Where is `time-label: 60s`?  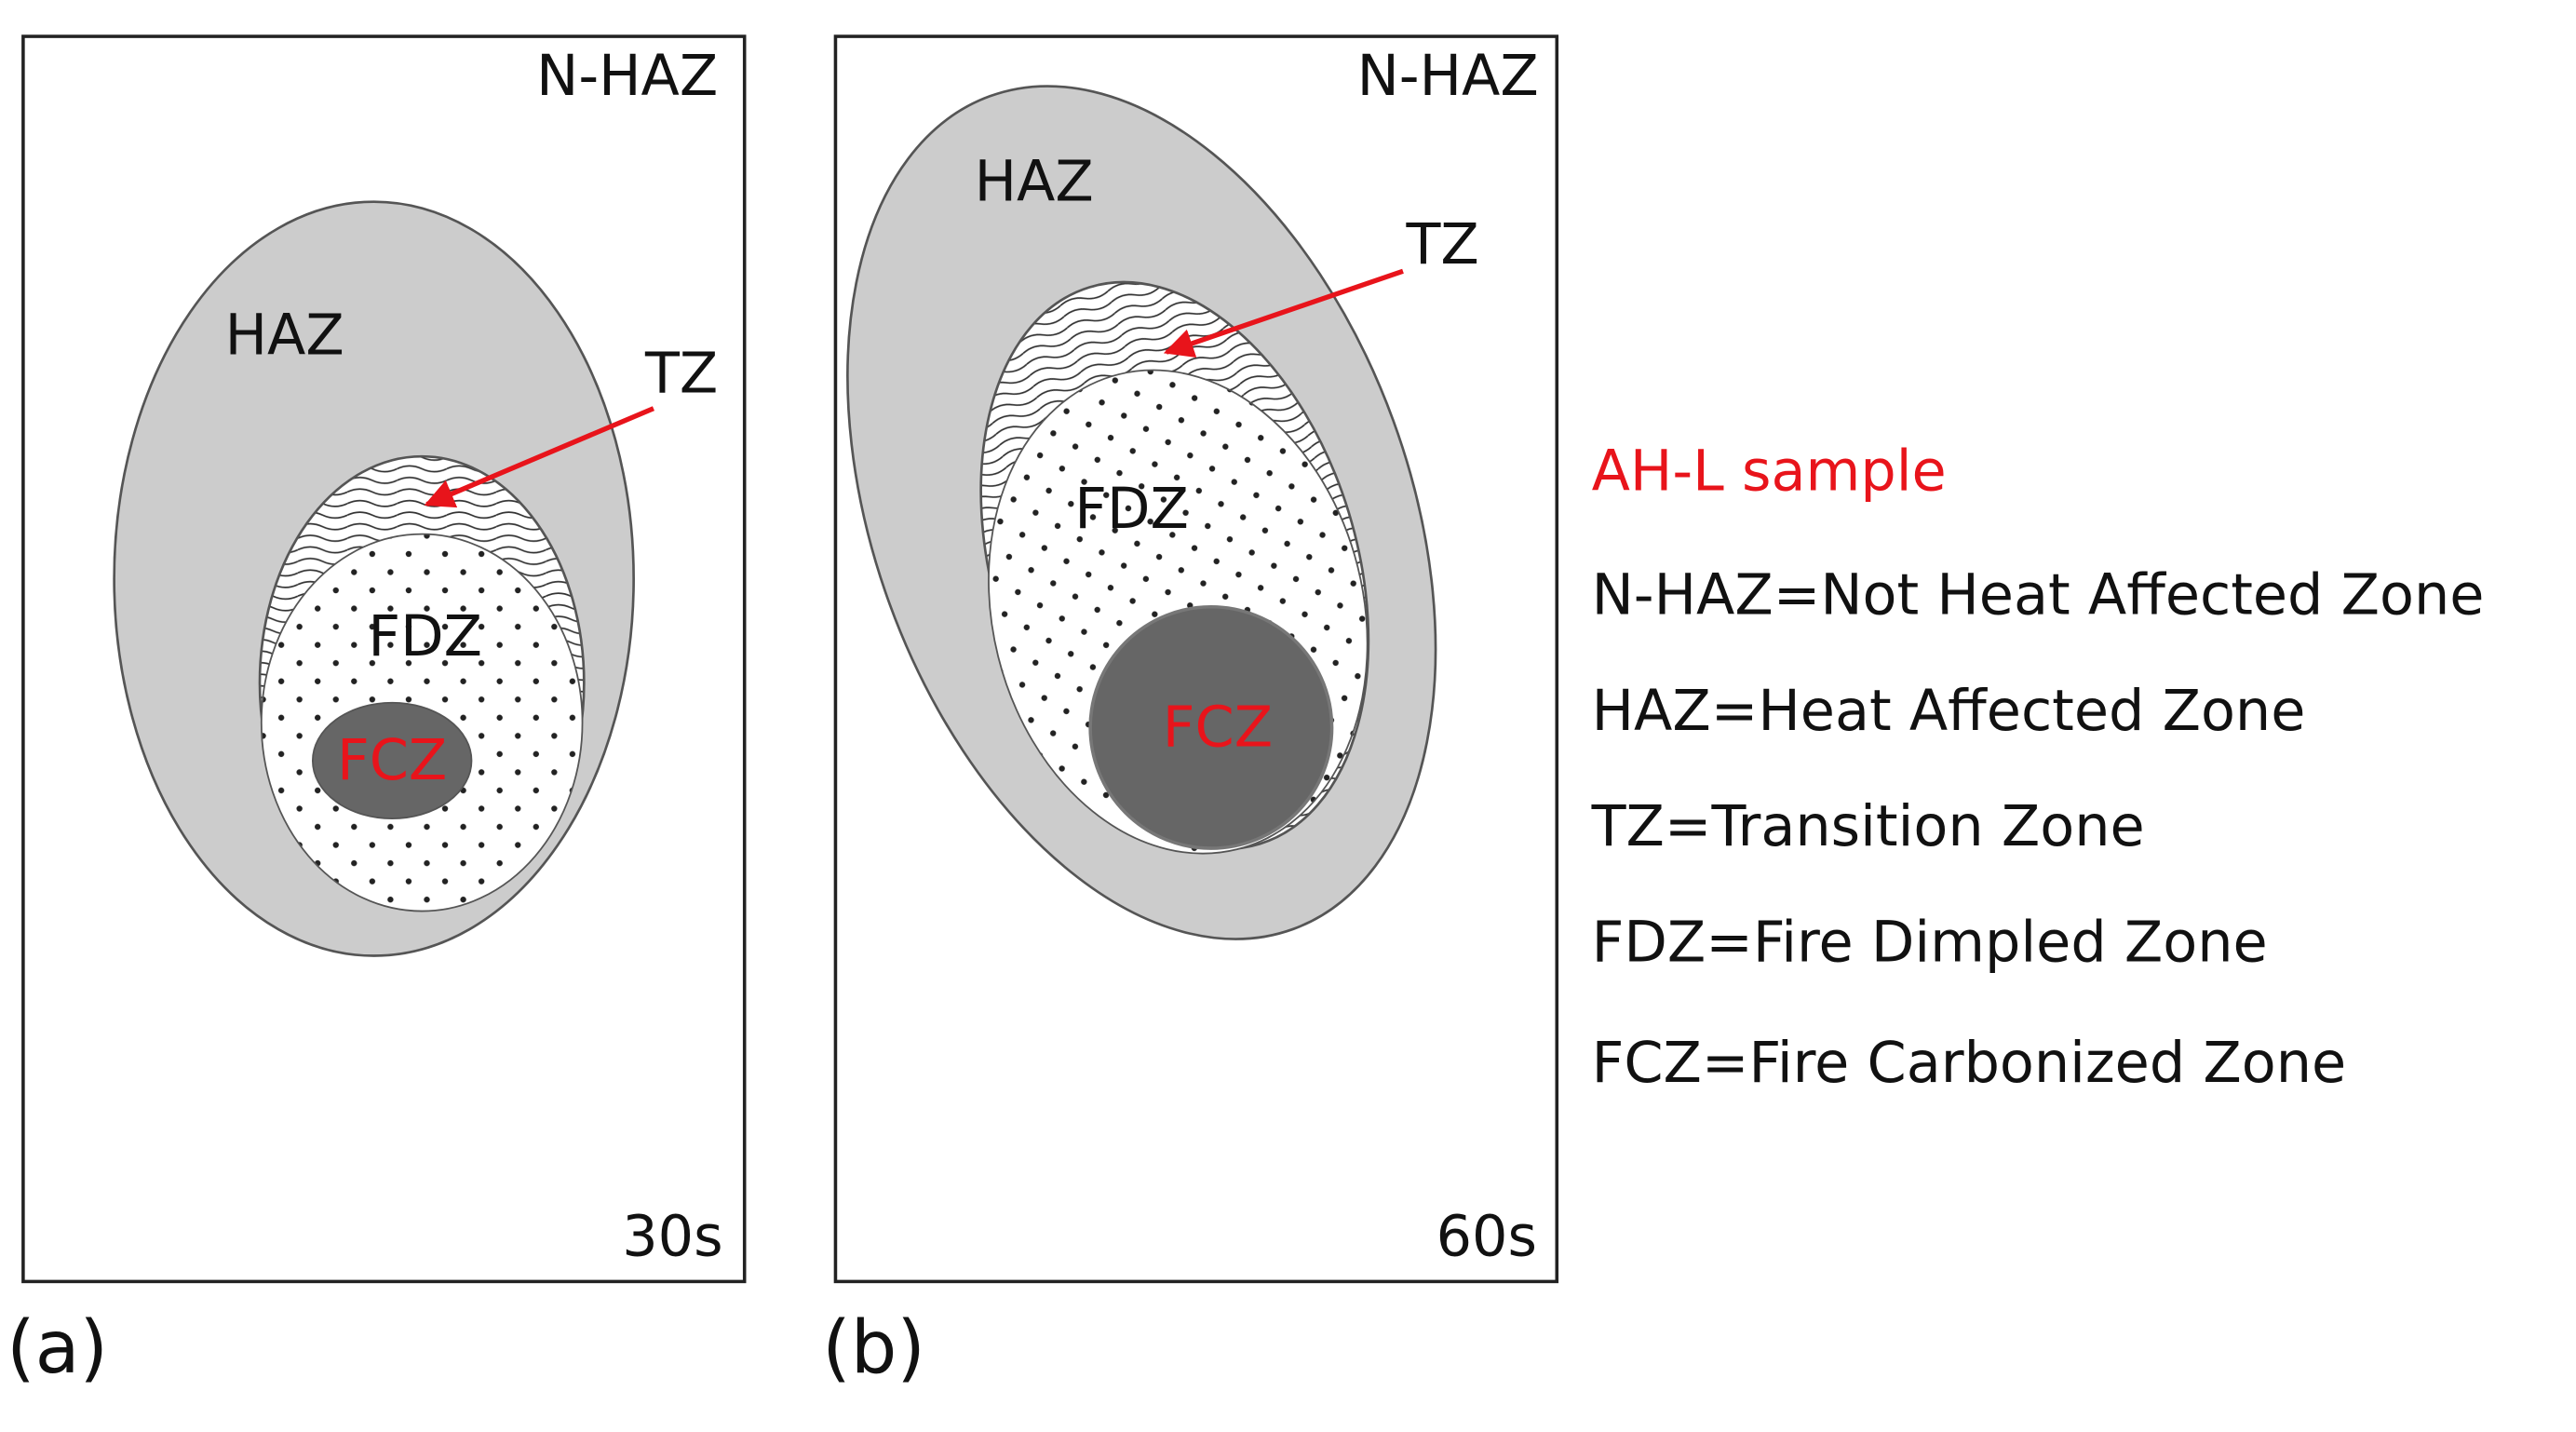
time-label: 60s is located at coordinates (1486, 1237).